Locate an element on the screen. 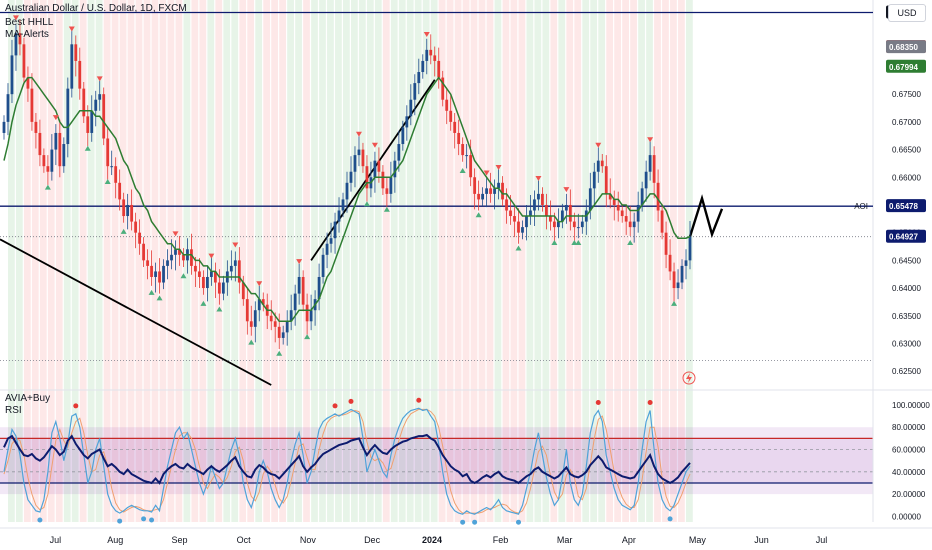  oscillator-tick-label: 20.00000 is located at coordinates (909, 494).